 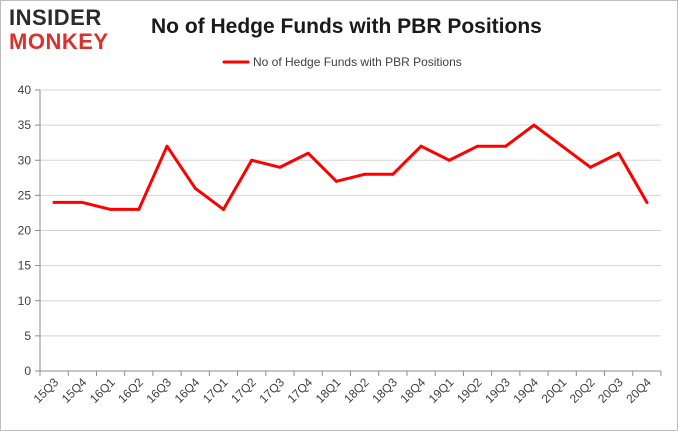 I want to click on x-tick-label: 20Q4, so click(x=638, y=390).